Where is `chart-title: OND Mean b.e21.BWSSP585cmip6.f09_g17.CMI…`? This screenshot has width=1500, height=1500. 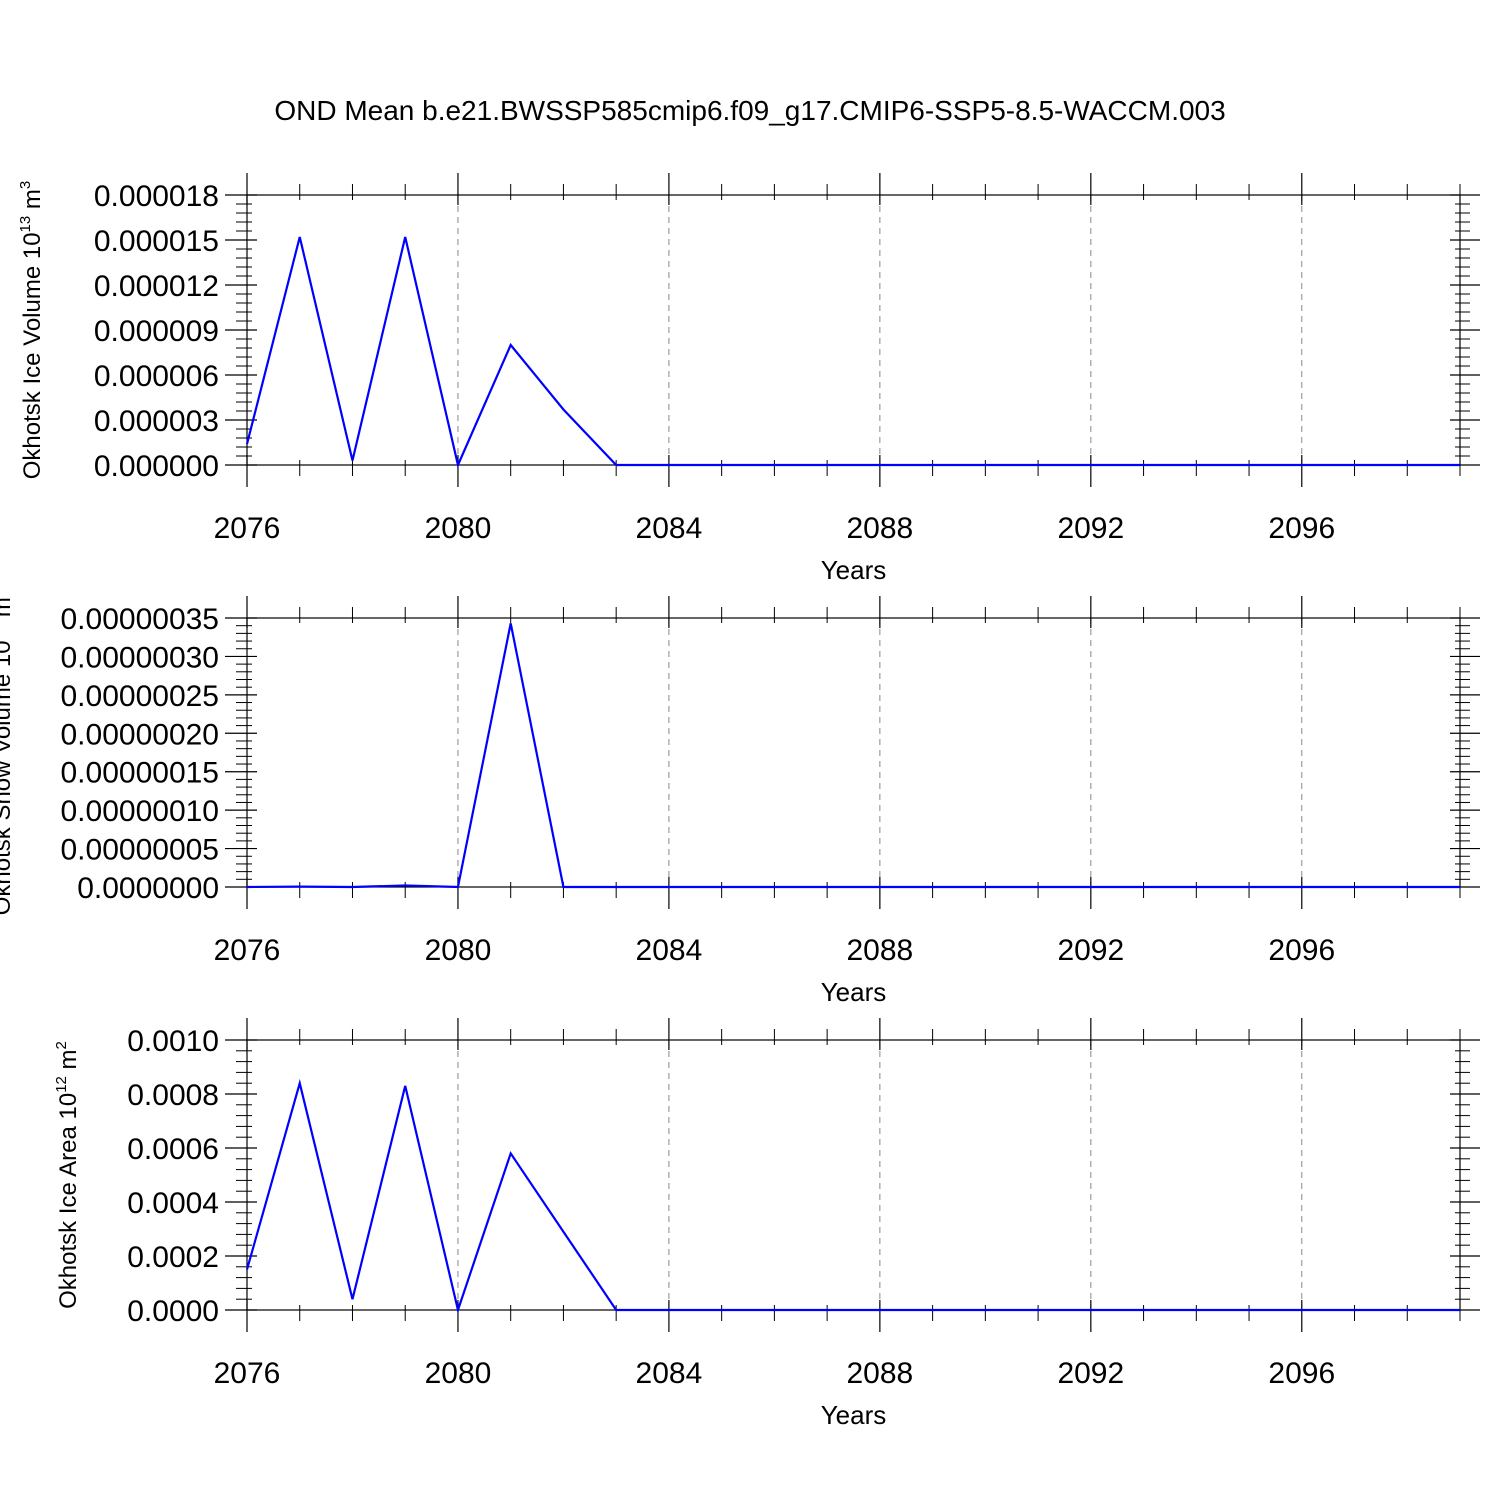
chart-title: OND Mean b.e21.BWSSP585cmip6.f09_g17.CMI… is located at coordinates (749, 110).